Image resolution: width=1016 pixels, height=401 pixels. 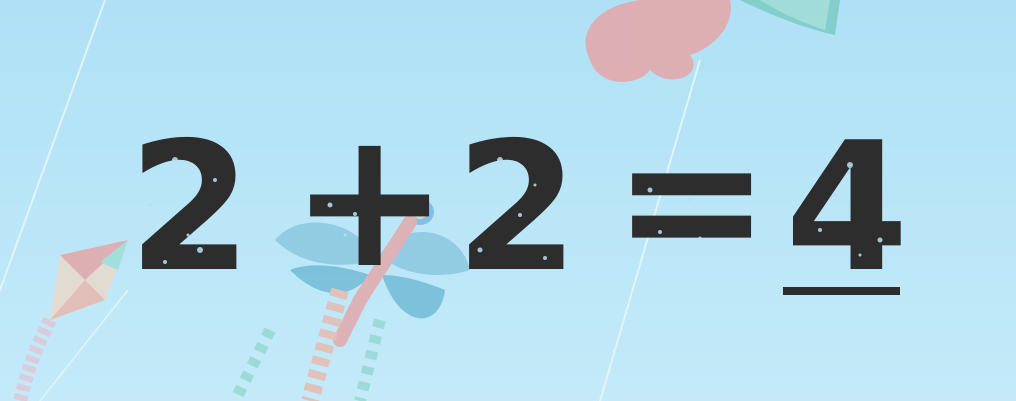 I want to click on answer-underline, so click(x=841, y=291).